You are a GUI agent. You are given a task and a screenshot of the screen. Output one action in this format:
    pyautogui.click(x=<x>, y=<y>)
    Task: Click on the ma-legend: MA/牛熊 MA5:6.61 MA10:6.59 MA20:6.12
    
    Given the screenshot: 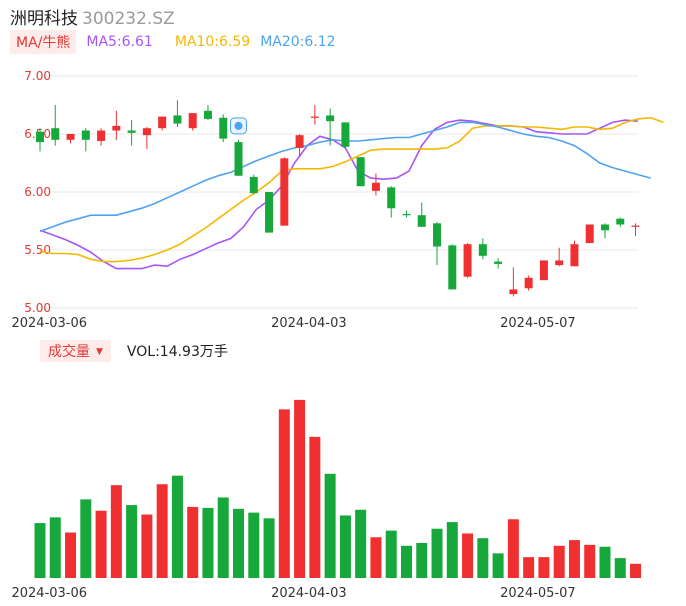 What is the action you would take?
    pyautogui.click(x=173, y=42)
    